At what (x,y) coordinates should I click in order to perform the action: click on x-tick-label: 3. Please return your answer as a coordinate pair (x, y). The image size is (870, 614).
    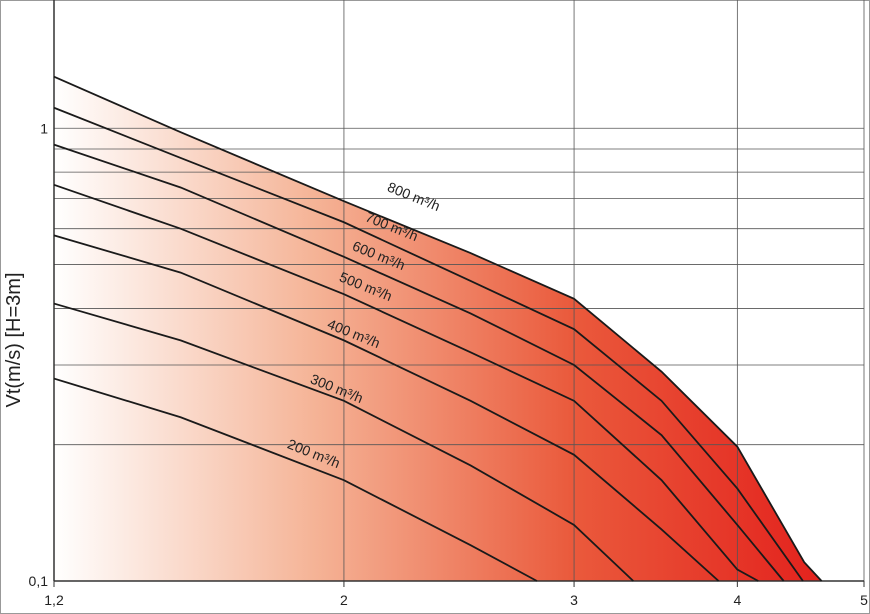
    Looking at the image, I should click on (574, 600).